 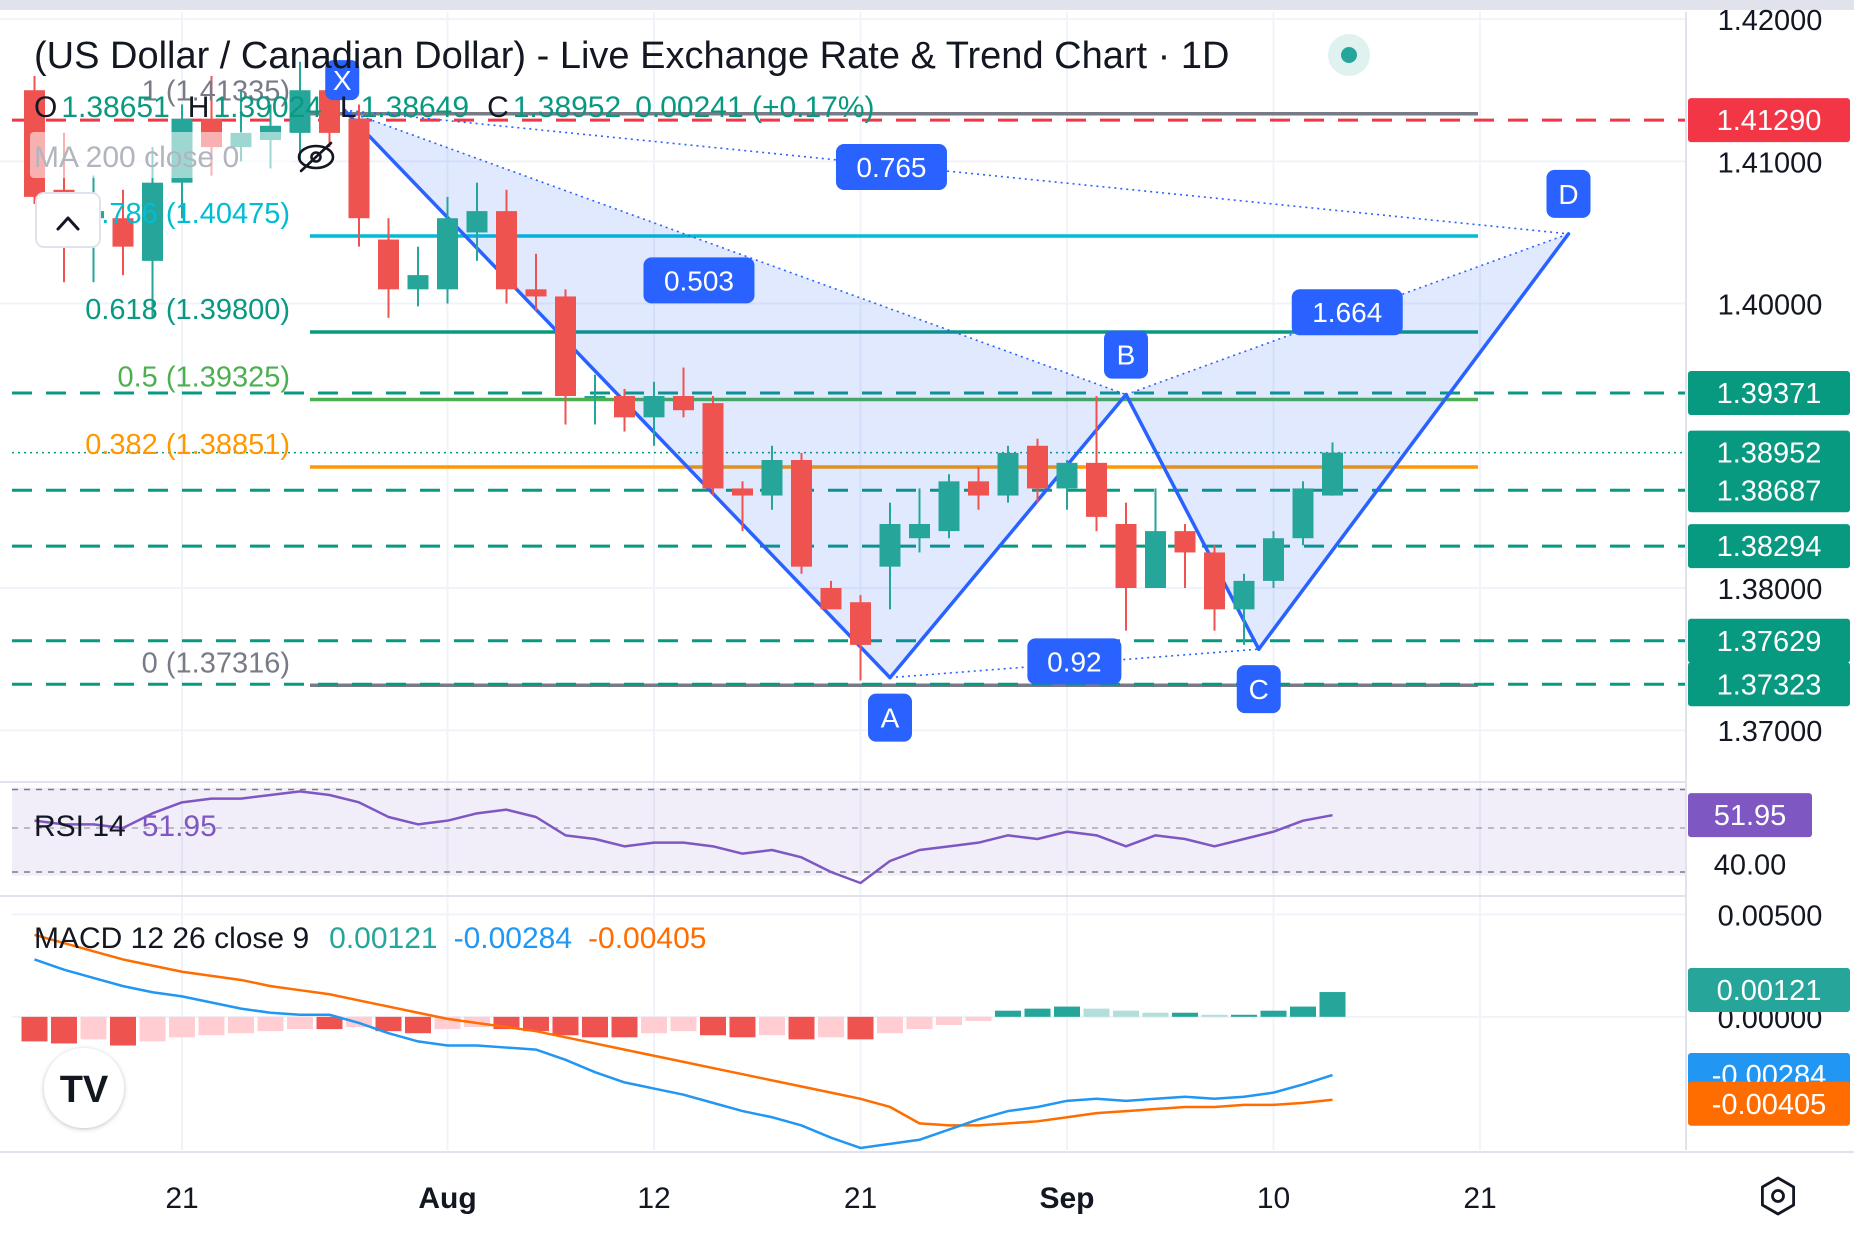 I want to click on time-axis-label: Sep, so click(x=1066, y=1198).